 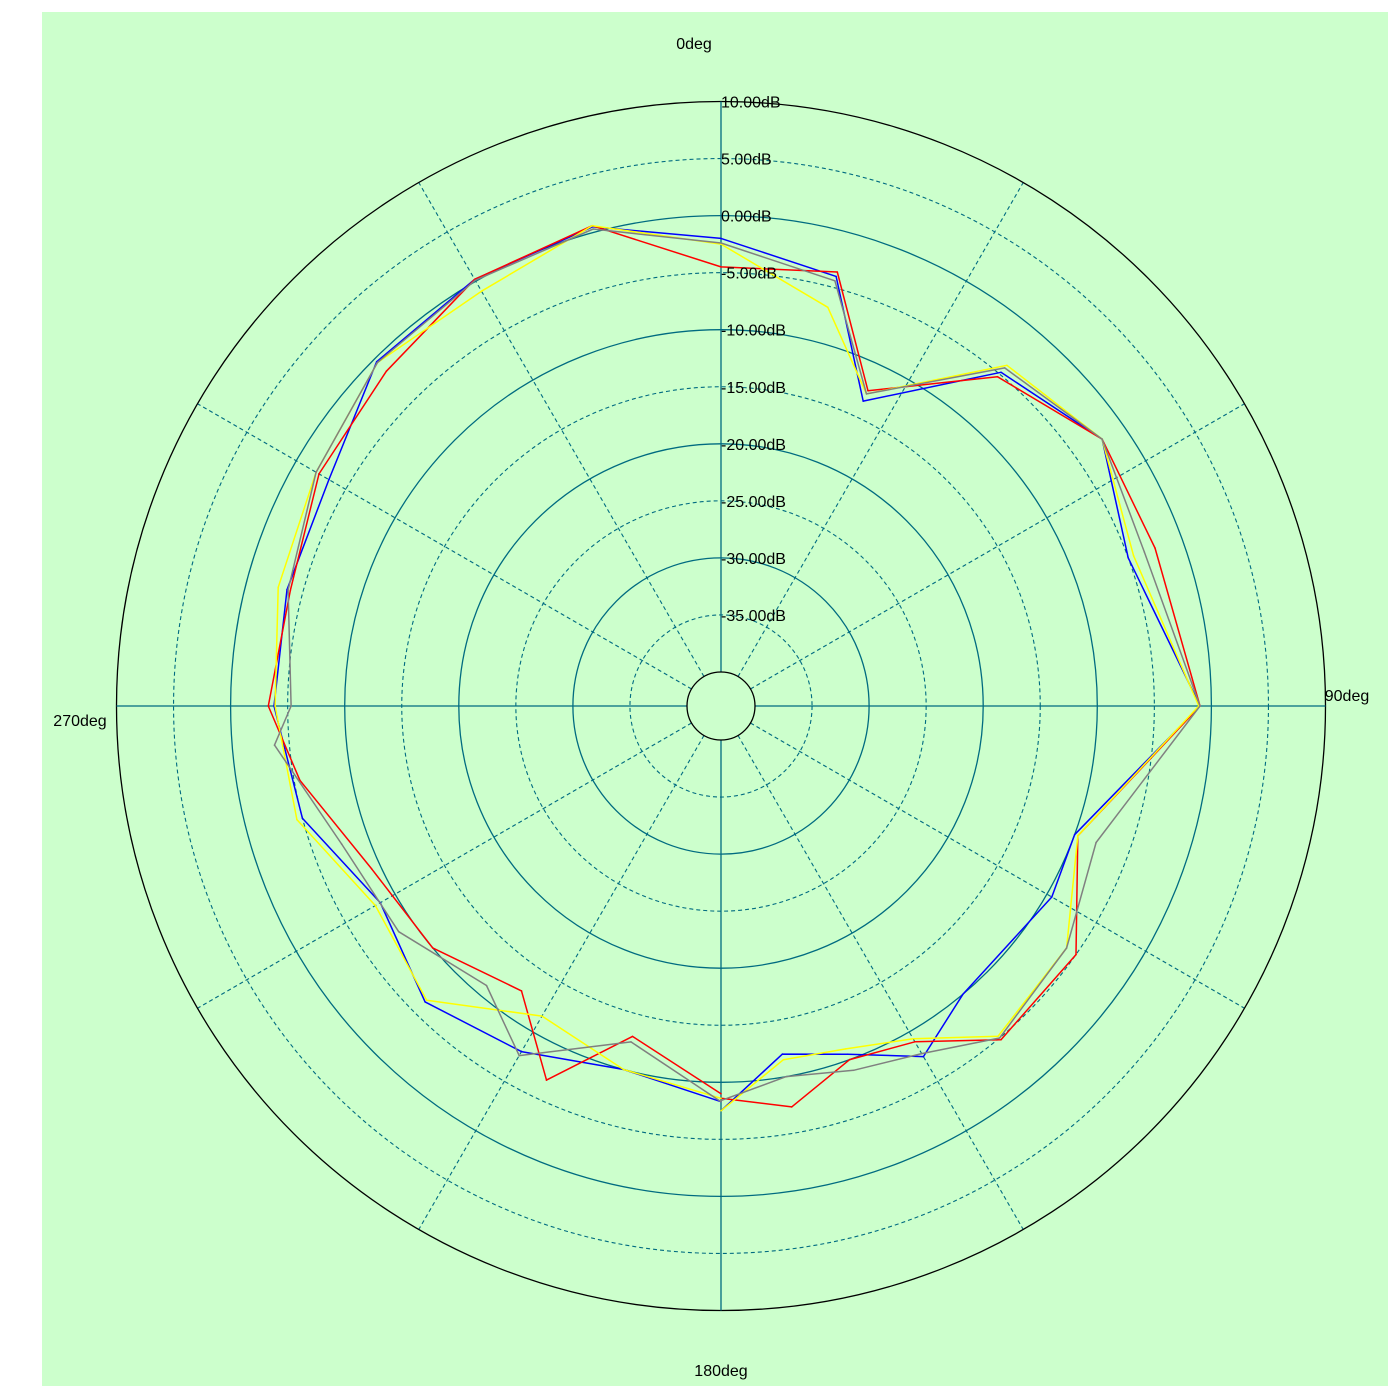 What do you see at coordinates (1347, 696) in the screenshot?
I see `angle-label-90: 90deg` at bounding box center [1347, 696].